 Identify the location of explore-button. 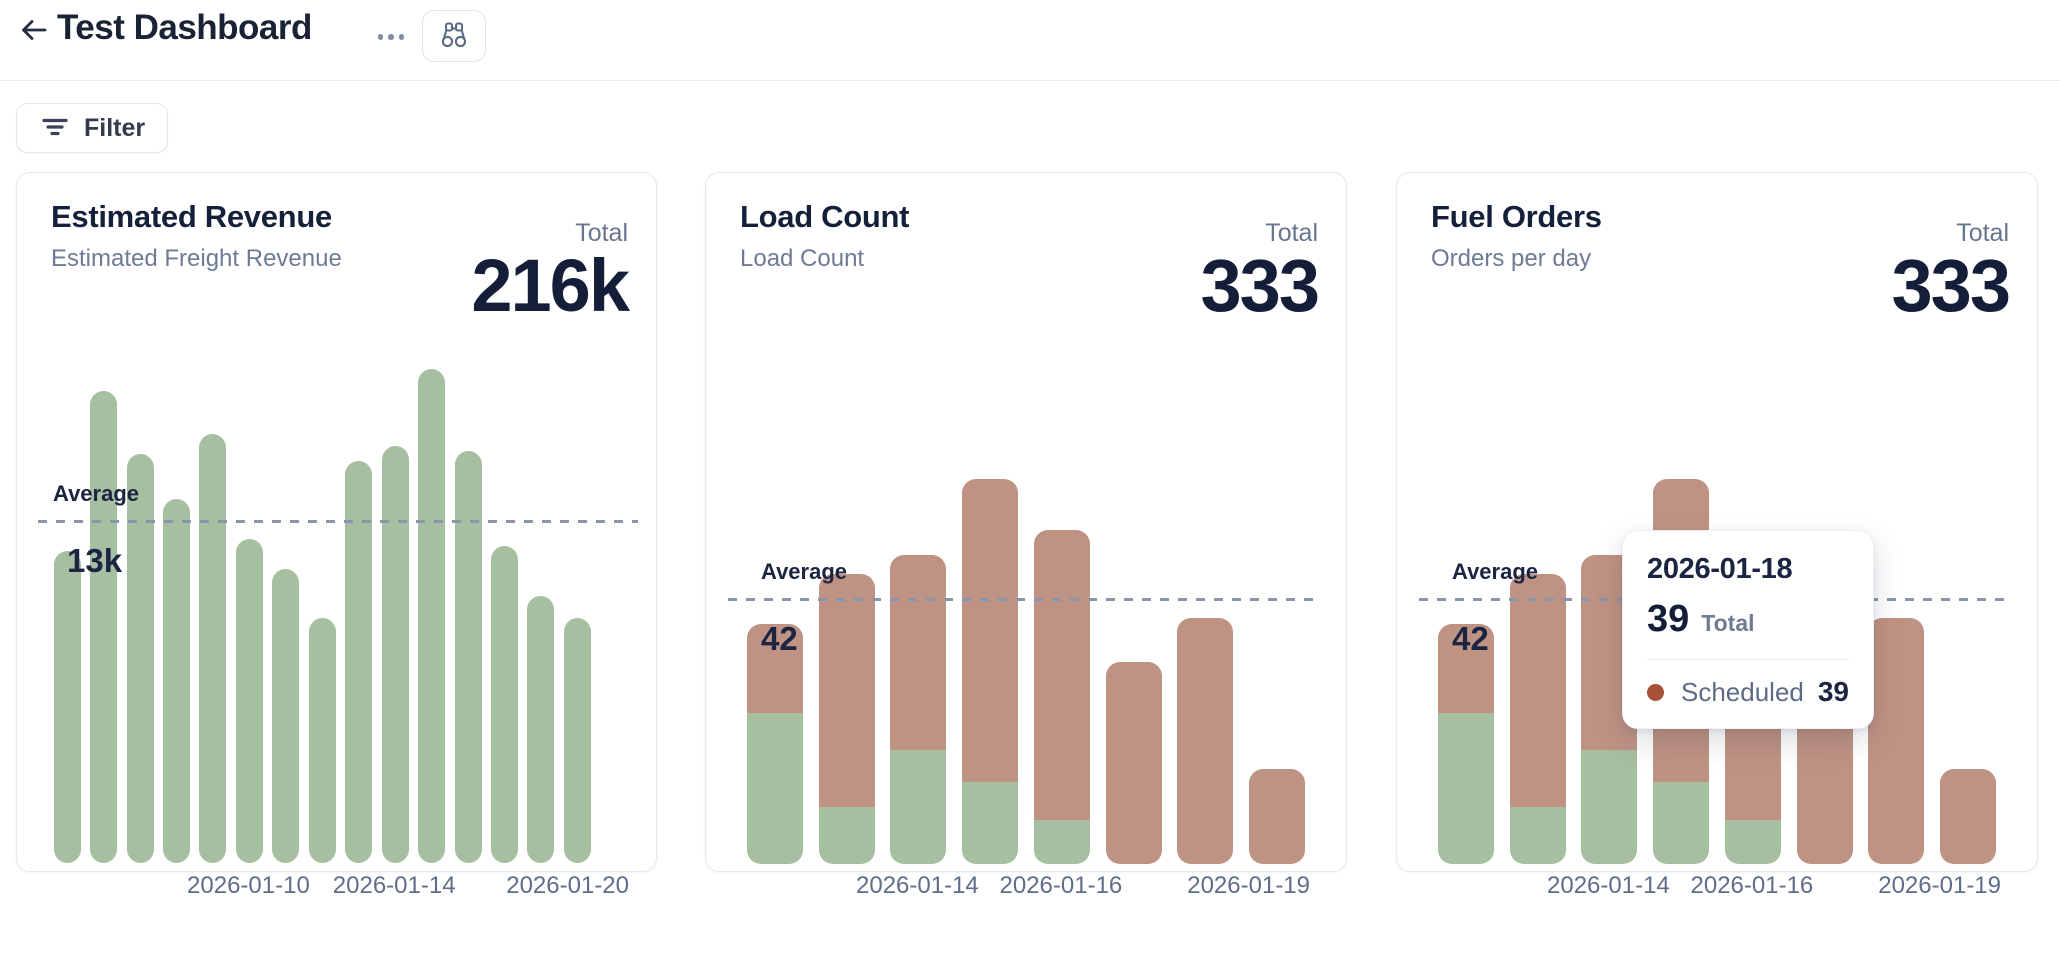
(454, 36).